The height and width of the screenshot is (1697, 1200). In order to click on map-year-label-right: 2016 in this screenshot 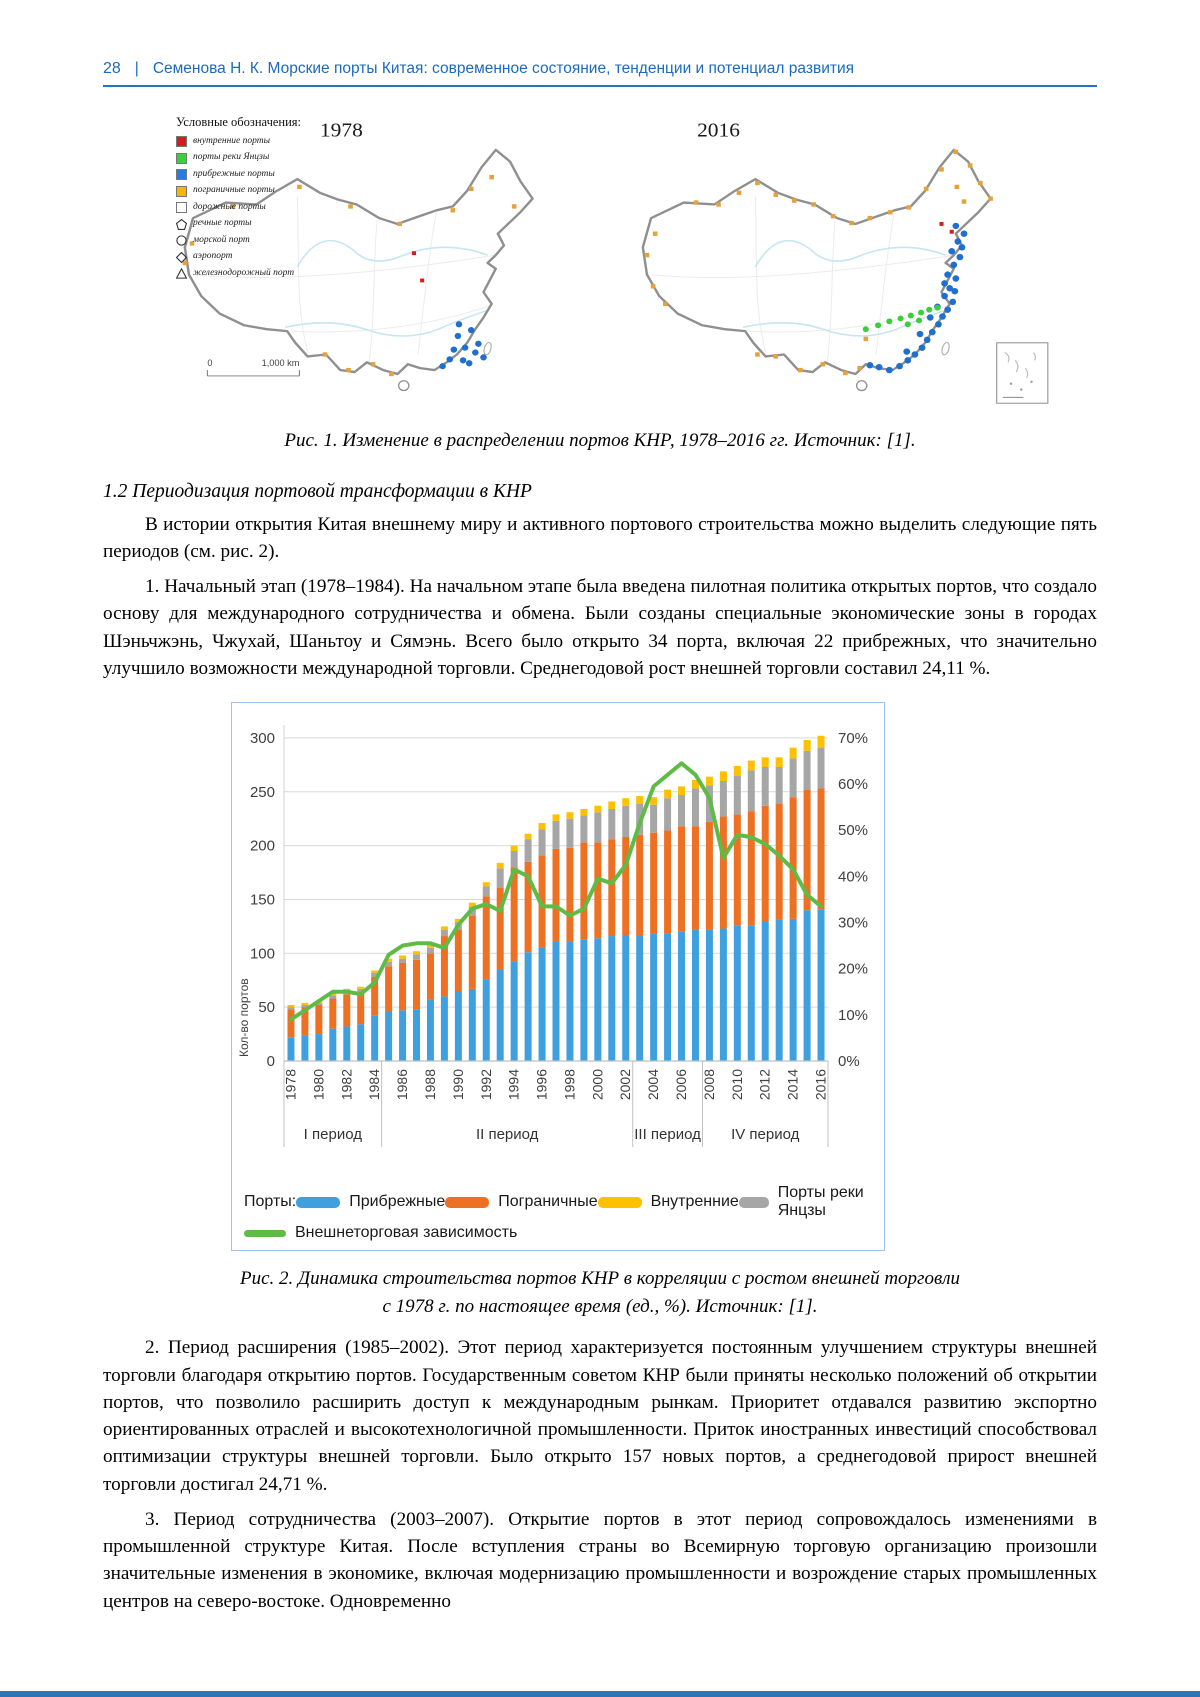, I will do `click(718, 129)`.